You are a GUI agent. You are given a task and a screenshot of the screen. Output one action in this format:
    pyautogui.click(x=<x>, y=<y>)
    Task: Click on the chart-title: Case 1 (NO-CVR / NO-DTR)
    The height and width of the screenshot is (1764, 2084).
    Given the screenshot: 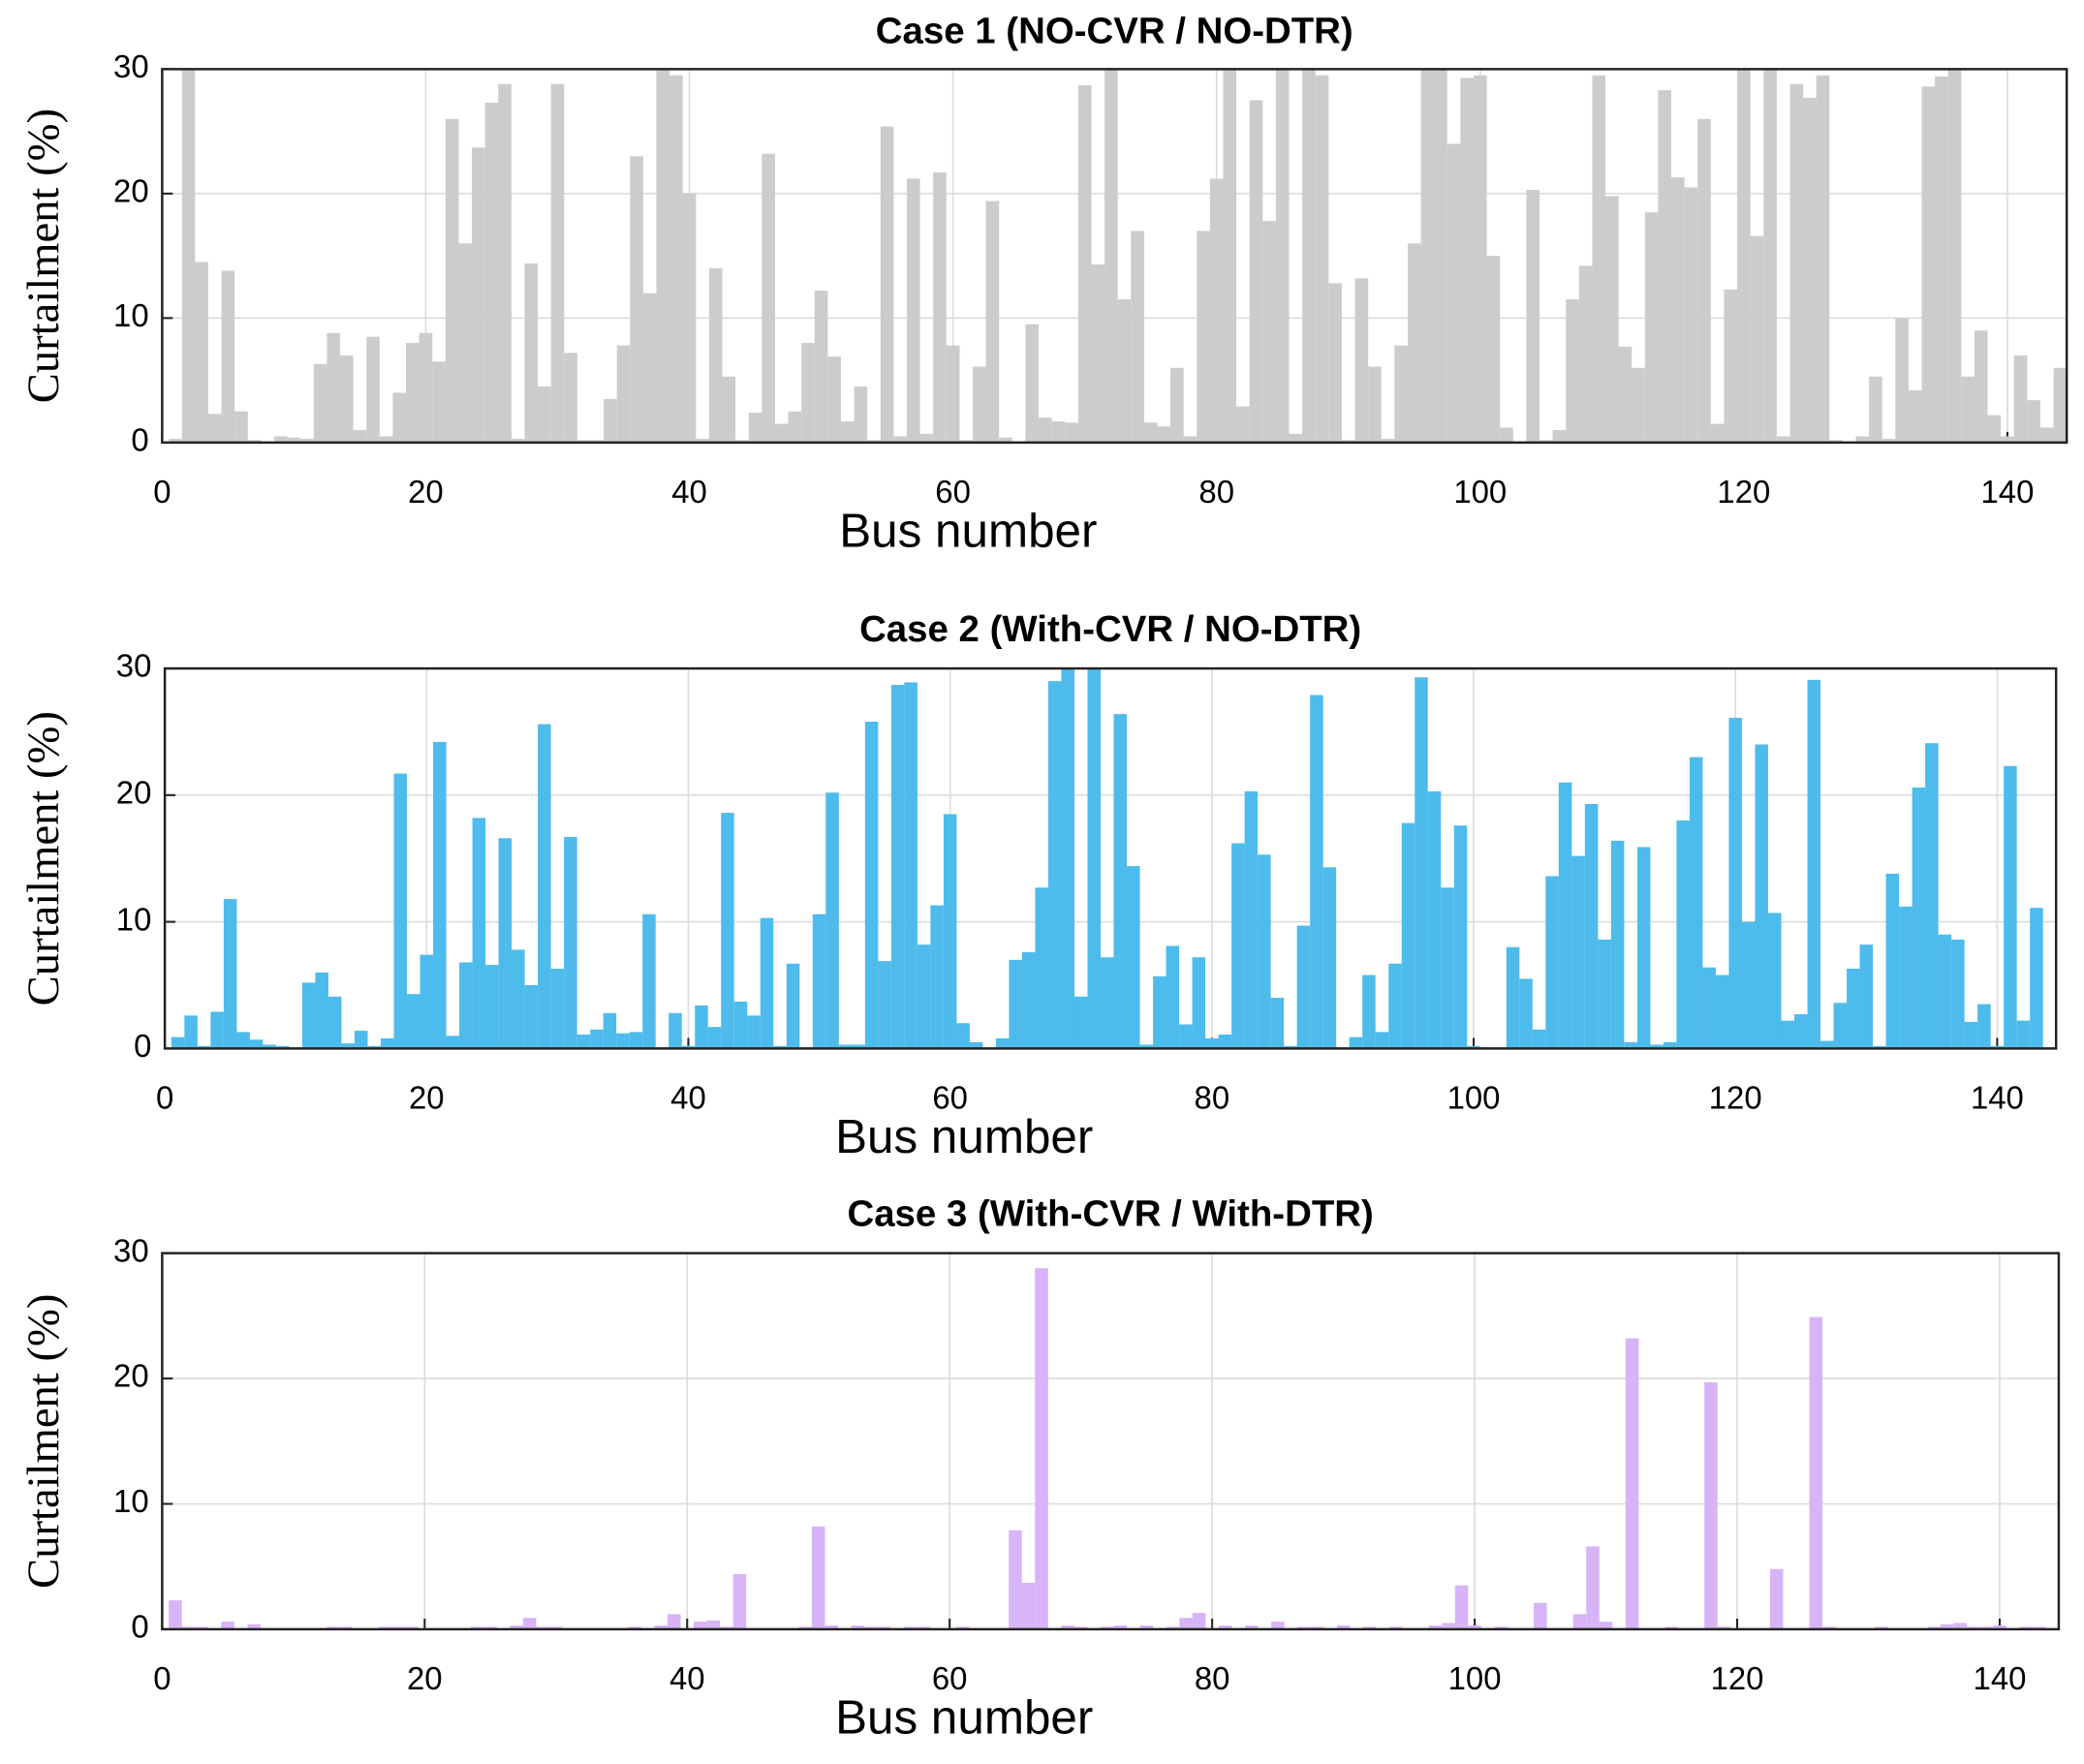 What is the action you would take?
    pyautogui.click(x=1114, y=30)
    